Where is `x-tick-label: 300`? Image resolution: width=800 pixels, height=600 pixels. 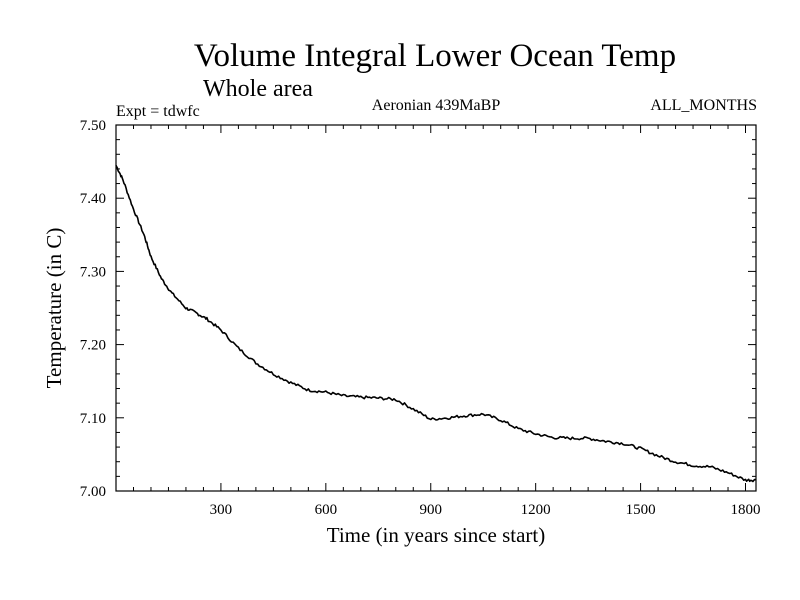 x-tick-label: 300 is located at coordinates (221, 510).